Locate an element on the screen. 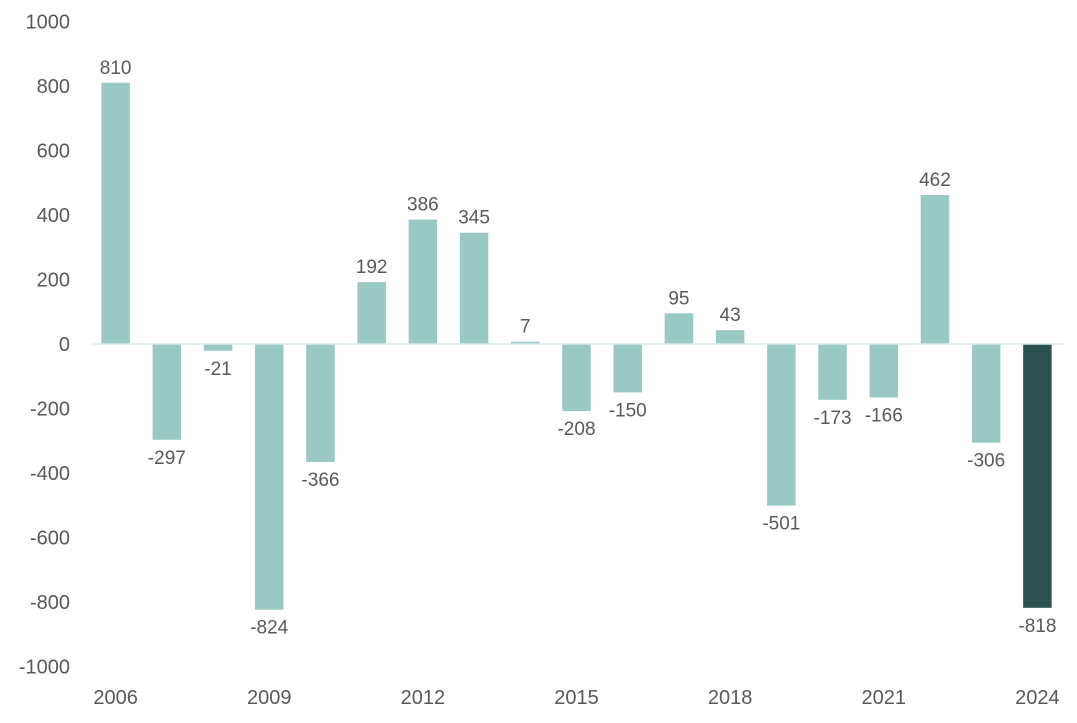  bar-2013 is located at coordinates (474, 288).